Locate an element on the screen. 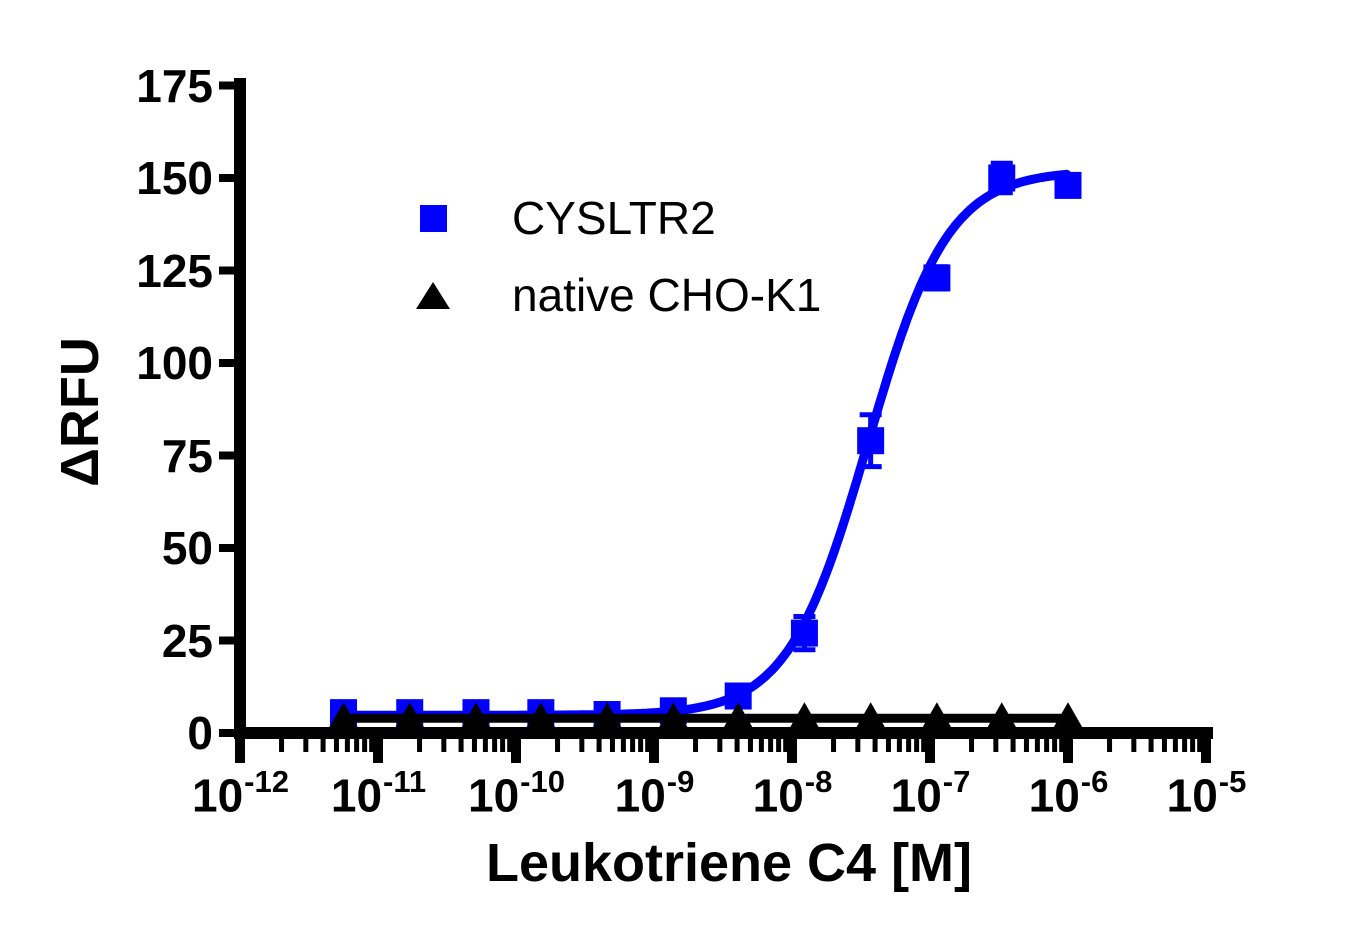 The height and width of the screenshot is (935, 1355). y-tick-label: 150 is located at coordinates (174, 178).